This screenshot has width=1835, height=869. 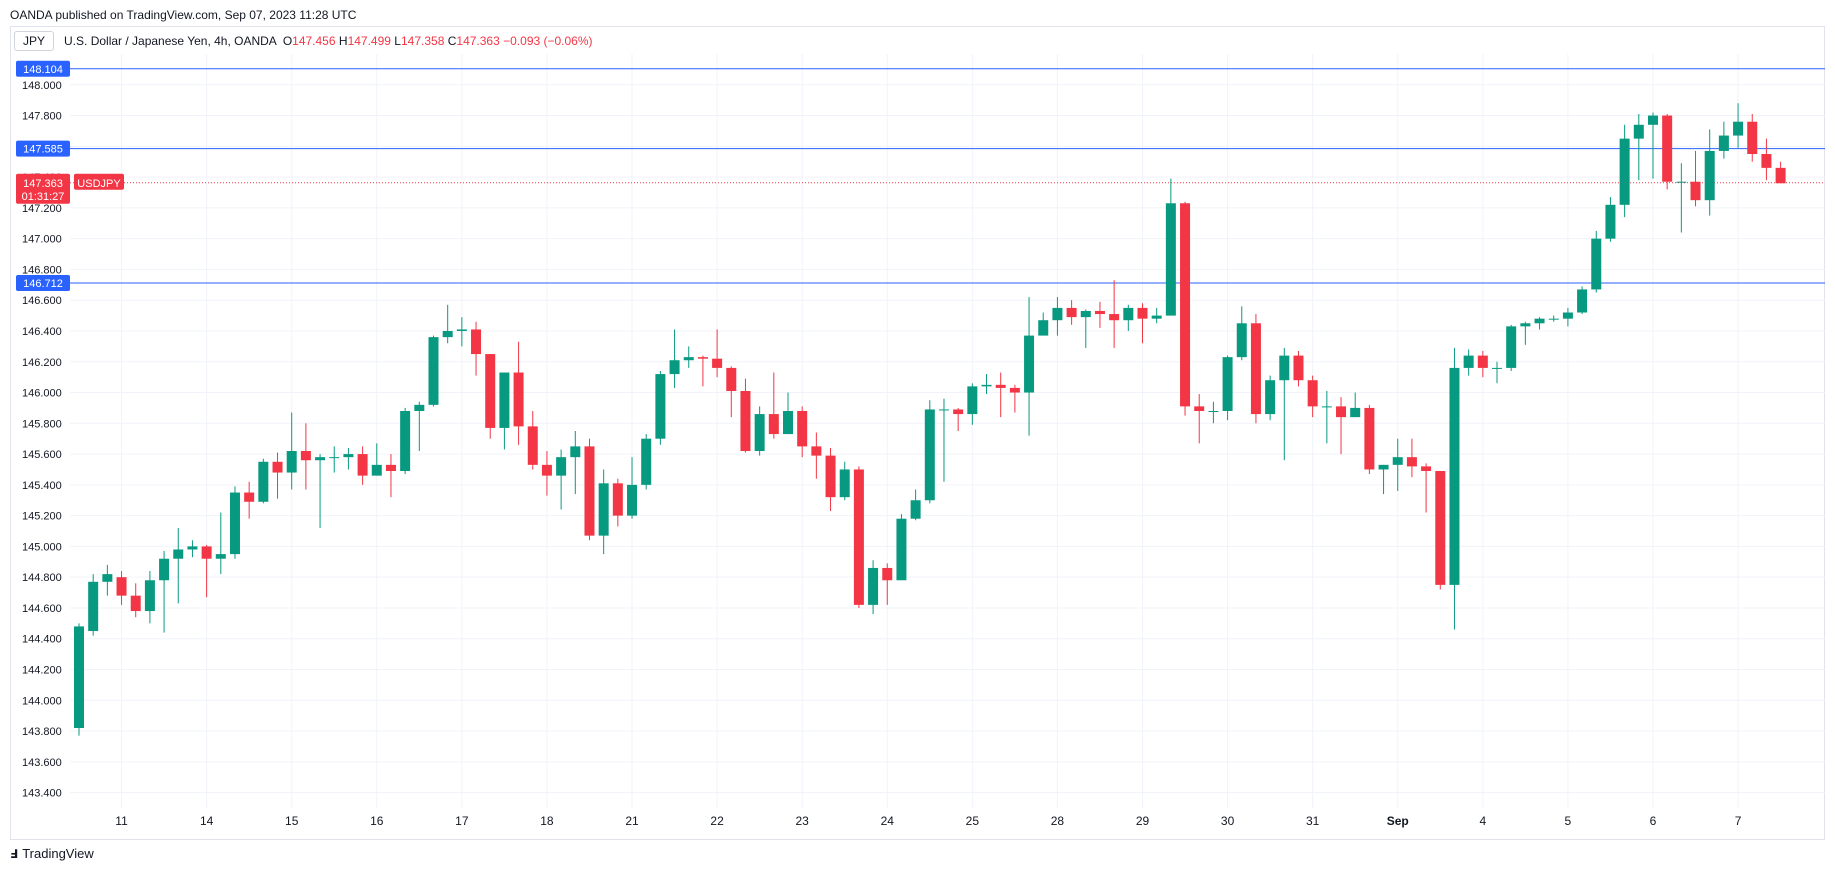 I want to click on y-tick-label: 145.200, so click(x=42, y=517).